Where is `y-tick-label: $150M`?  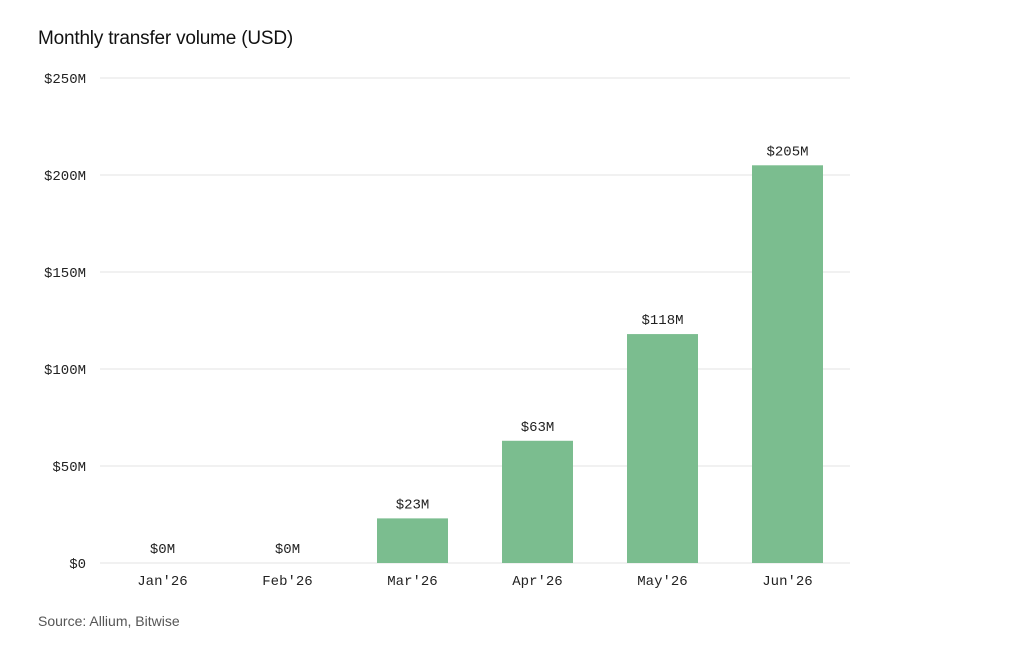 y-tick-label: $150M is located at coordinates (65, 274).